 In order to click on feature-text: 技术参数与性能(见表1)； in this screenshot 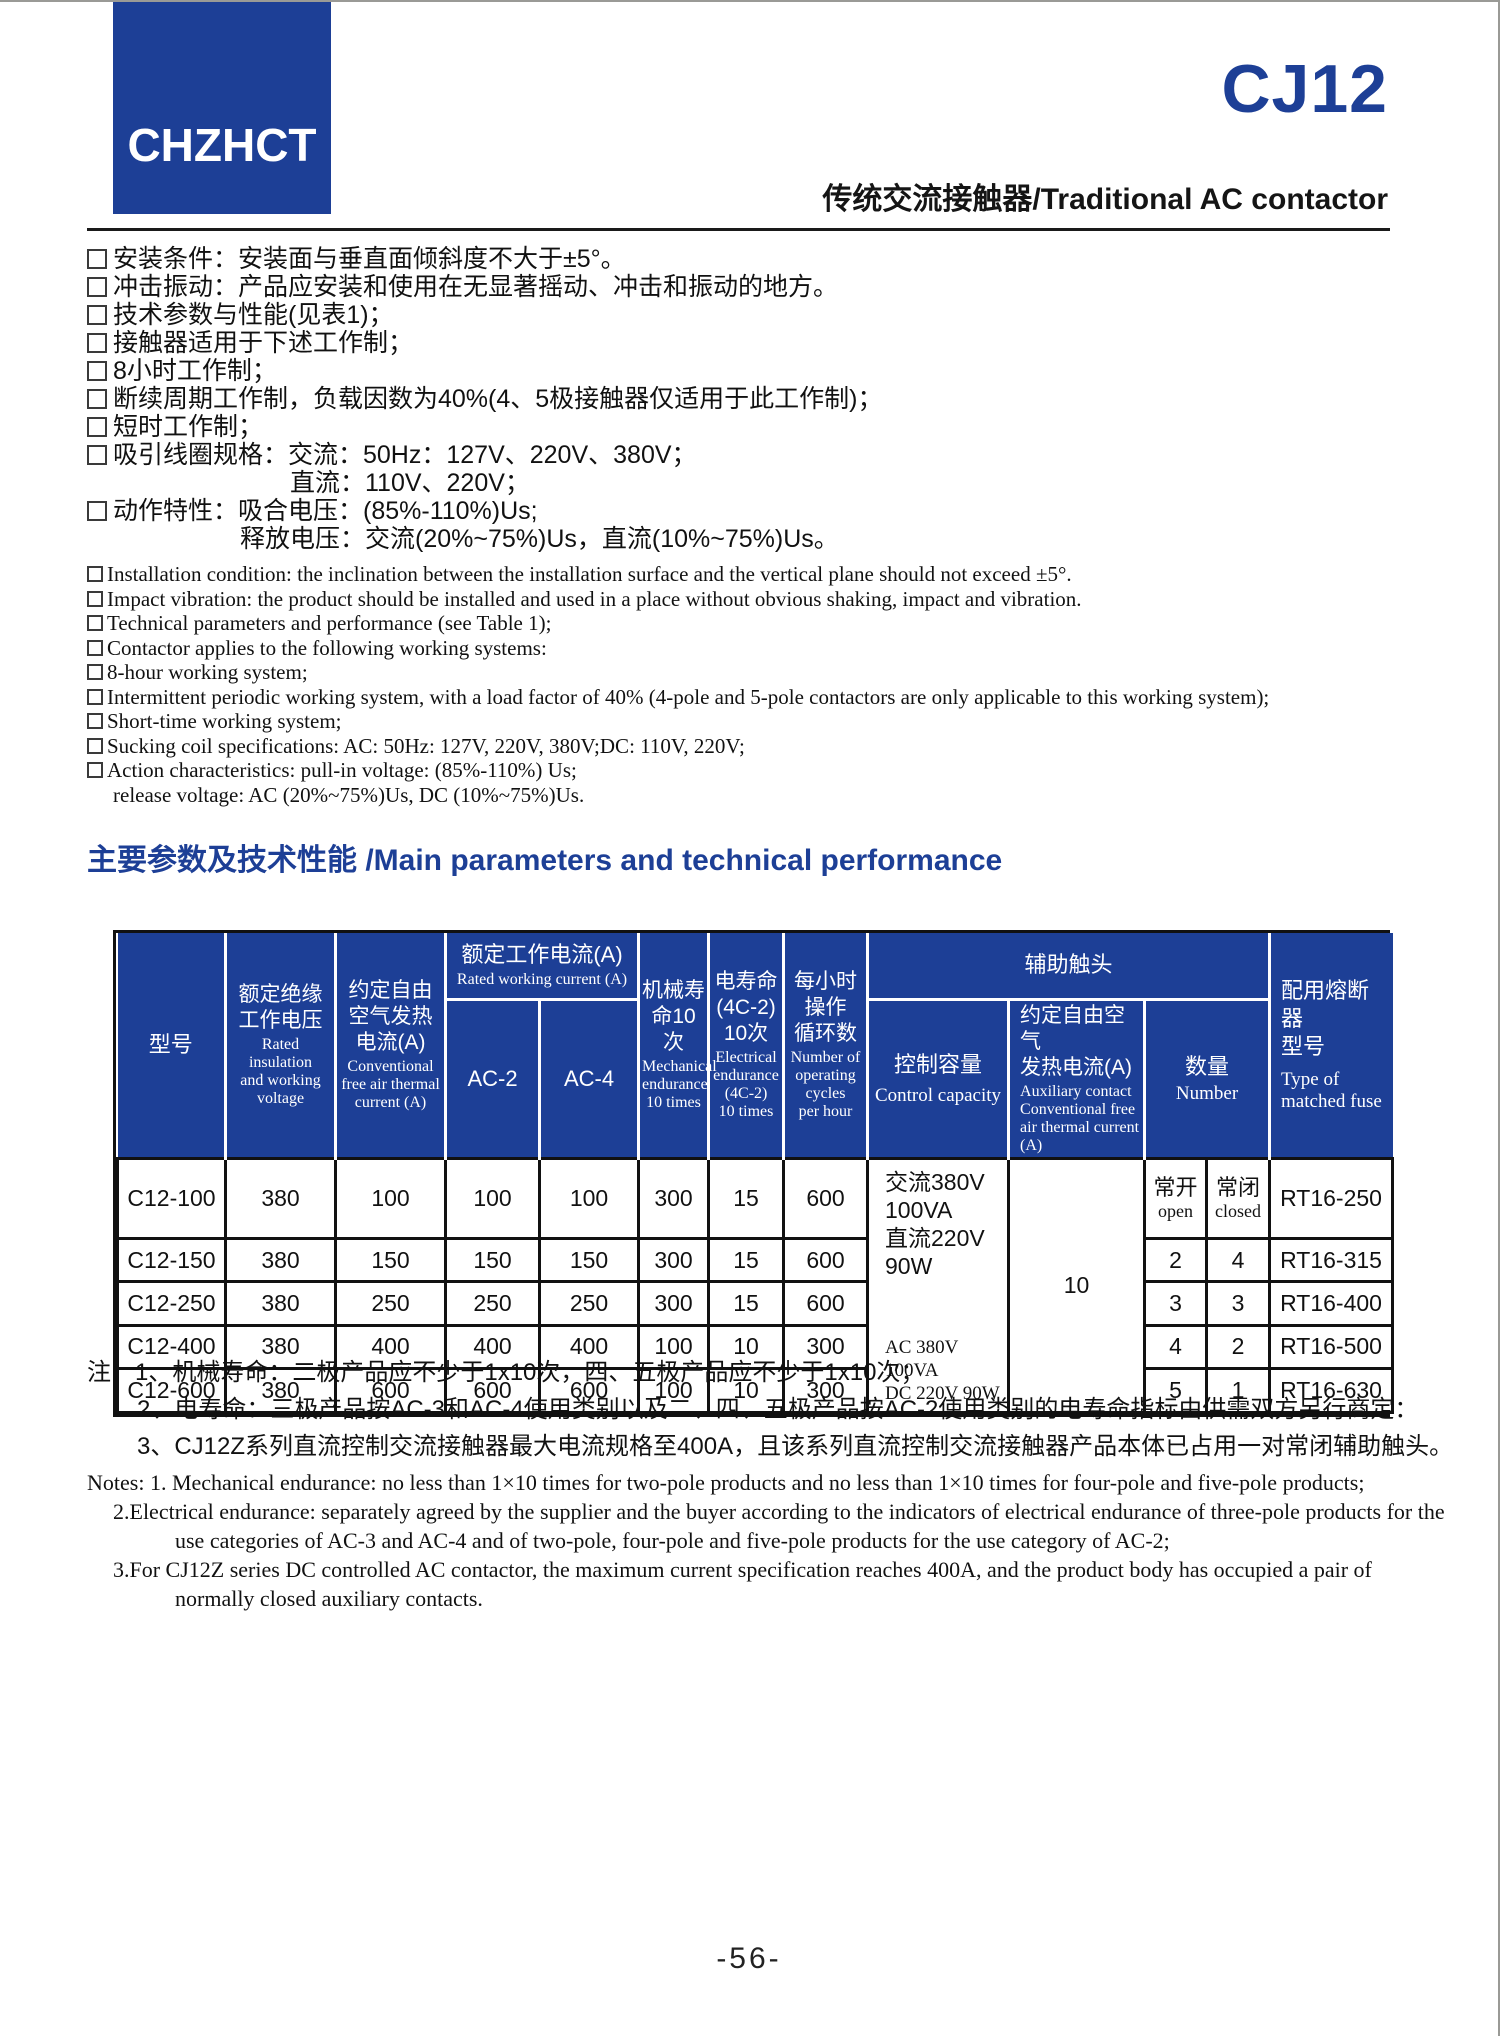, I will do `click(253, 315)`.